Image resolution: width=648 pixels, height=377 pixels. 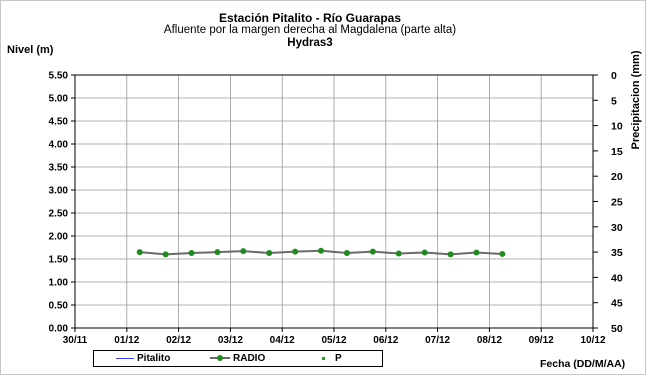 What do you see at coordinates (617, 253) in the screenshot?
I see `y2-tick-label: 35` at bounding box center [617, 253].